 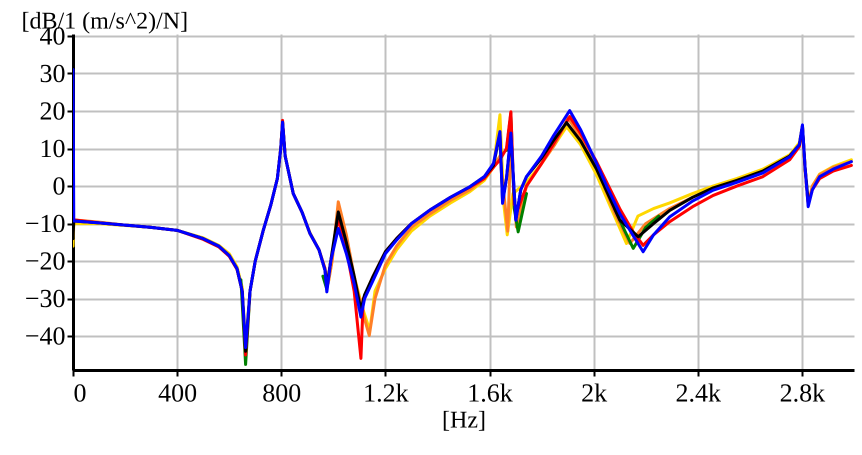 What do you see at coordinates (53, 73) in the screenshot?
I see `y-tick-label: 30` at bounding box center [53, 73].